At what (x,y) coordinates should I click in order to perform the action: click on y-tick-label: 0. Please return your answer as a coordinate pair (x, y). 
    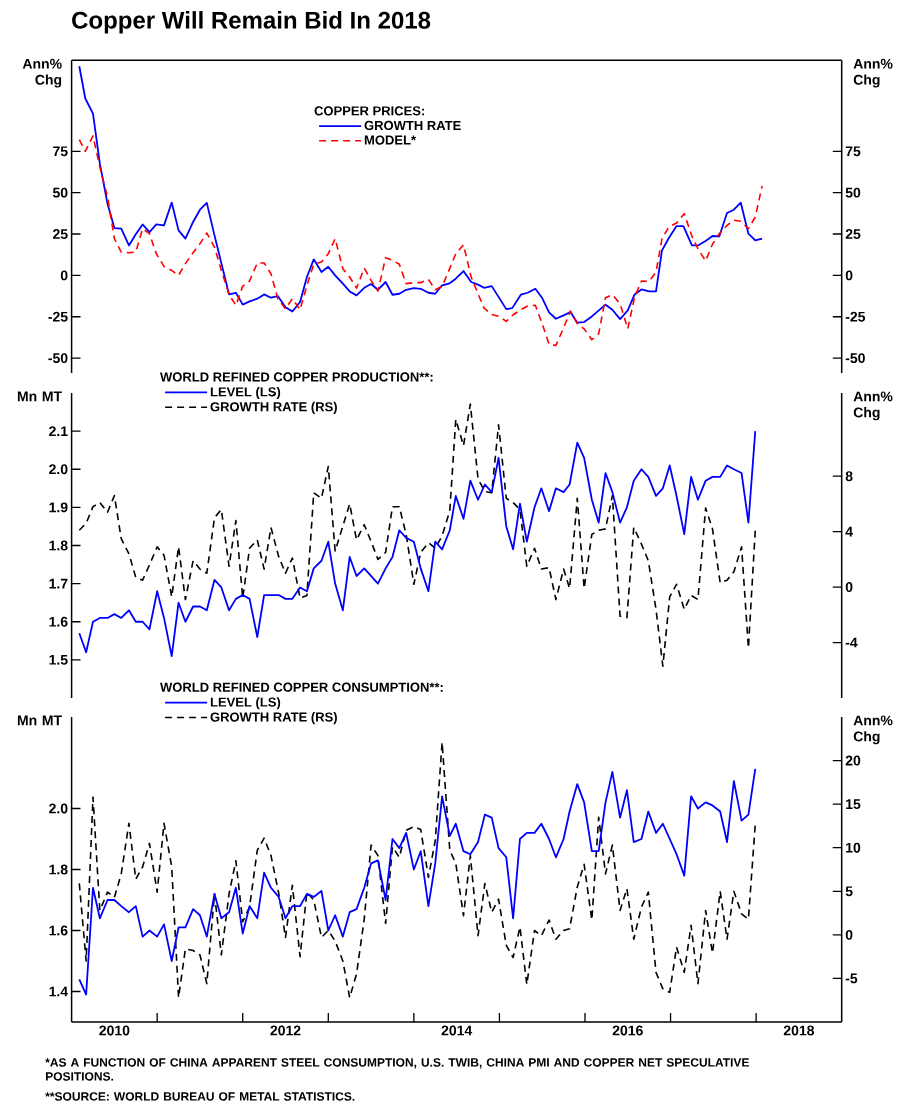
    Looking at the image, I should click on (64, 275).